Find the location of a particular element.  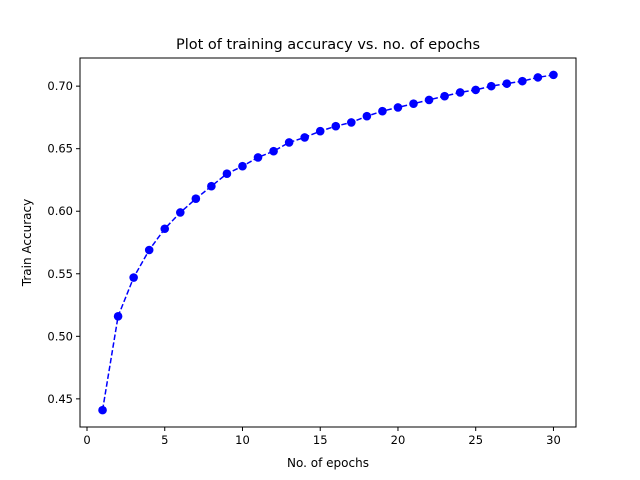

y-tick-label: 0.65 is located at coordinates (60, 149).